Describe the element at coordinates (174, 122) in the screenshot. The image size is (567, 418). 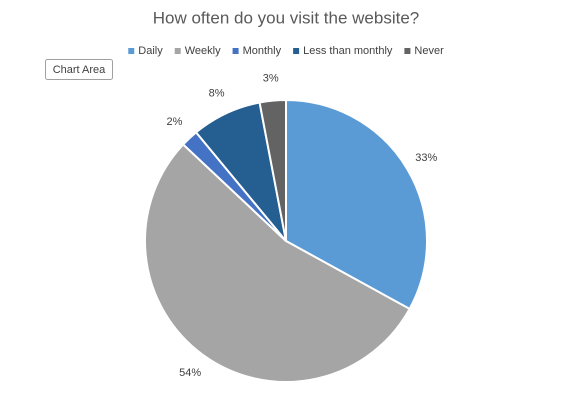
I see `data-label: 2%` at that location.